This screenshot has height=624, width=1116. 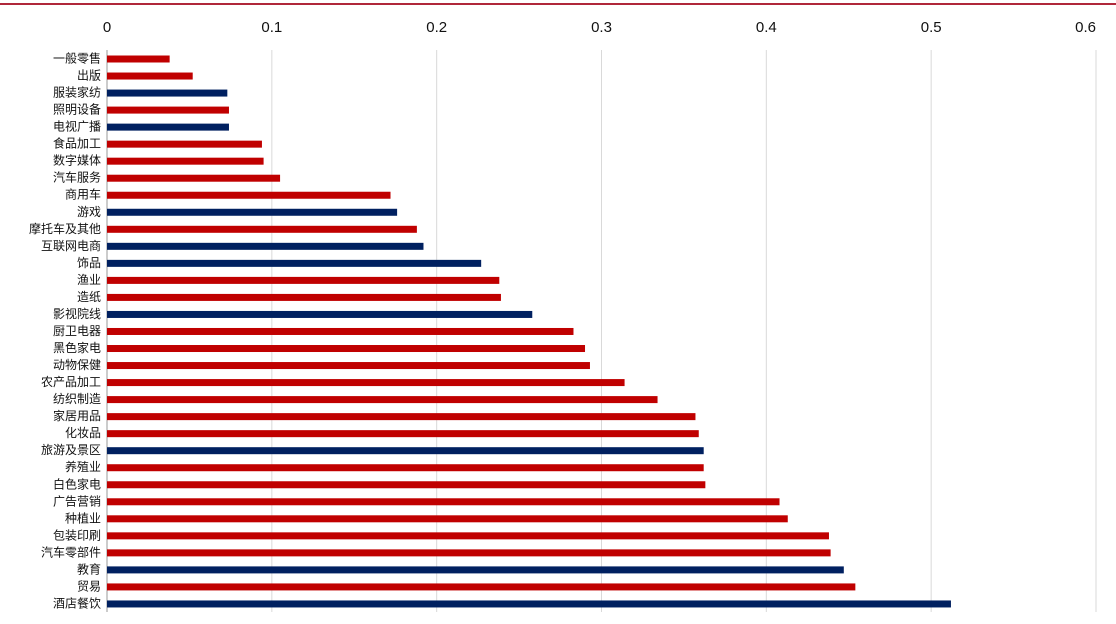 I want to click on y-tick-label: 影视院线, so click(x=77, y=313).